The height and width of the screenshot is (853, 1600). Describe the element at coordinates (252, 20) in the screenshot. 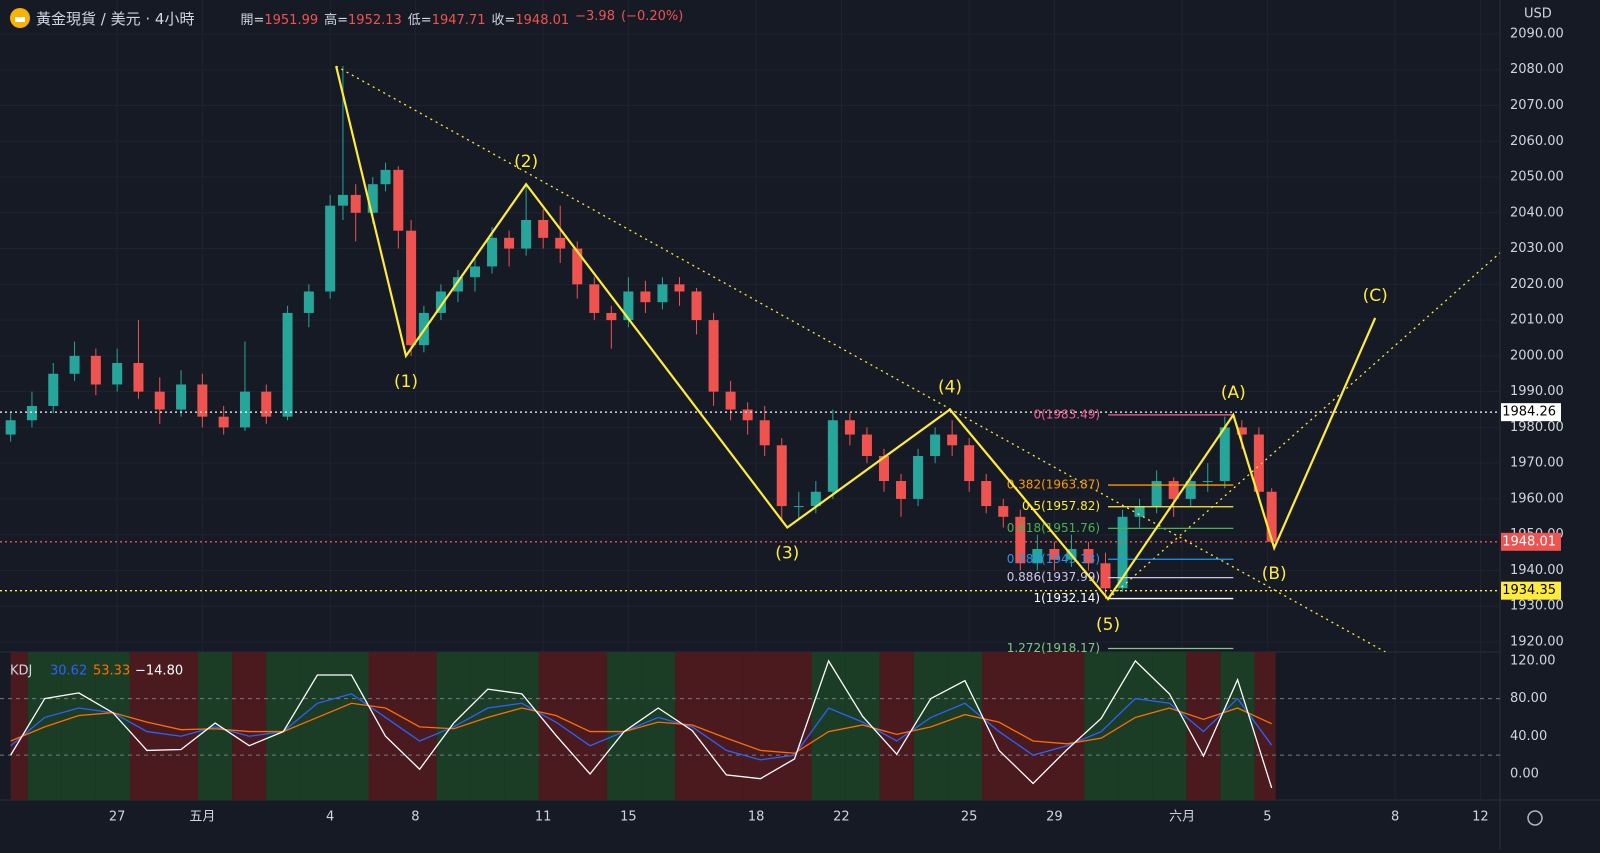

I see `ohlc-label: 開=` at that location.